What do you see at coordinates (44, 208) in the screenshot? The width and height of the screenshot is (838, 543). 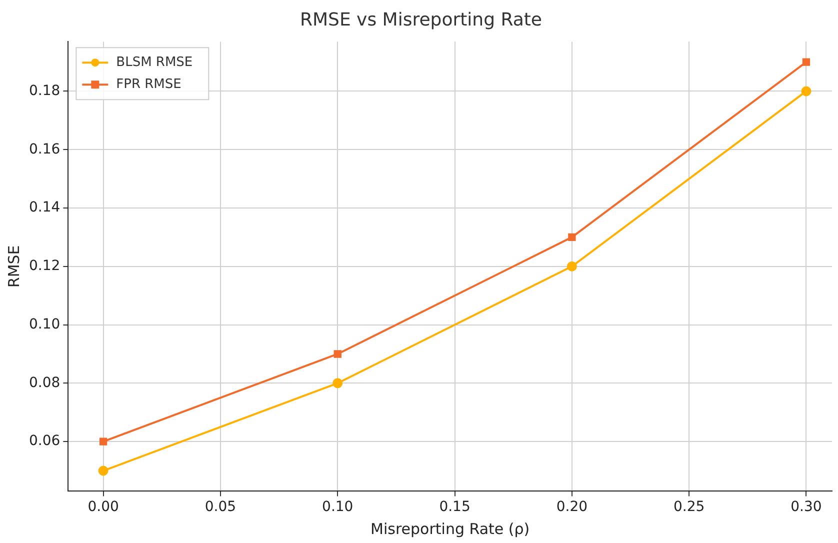 I see `y-tick-label: 0.14` at bounding box center [44, 208].